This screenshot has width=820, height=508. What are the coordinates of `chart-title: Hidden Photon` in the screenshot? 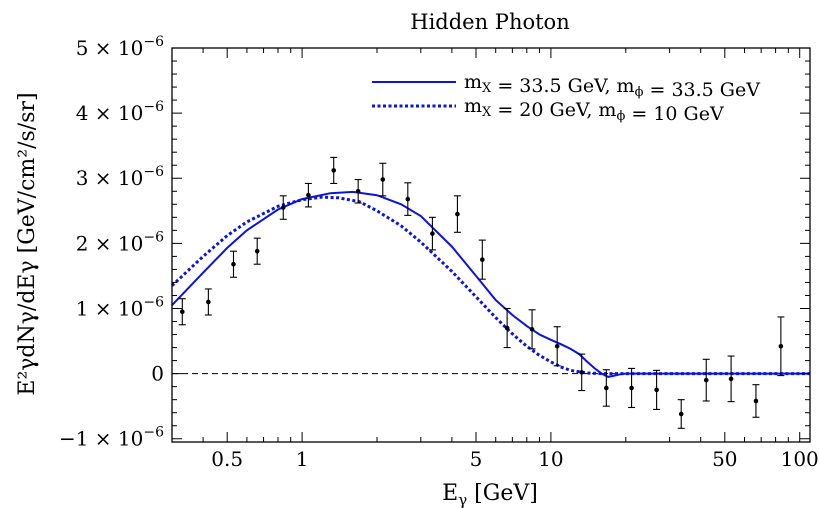 It's located at (489, 22).